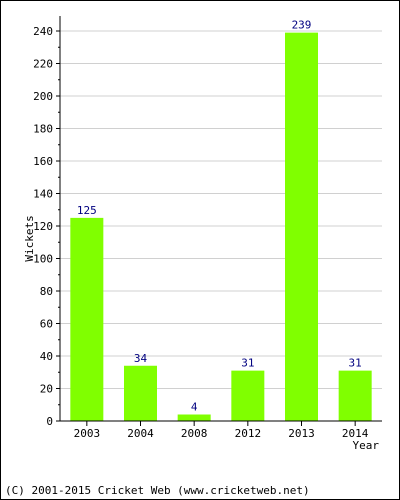 The height and width of the screenshot is (500, 400). I want to click on y-tick-label: 20, so click(46, 389).